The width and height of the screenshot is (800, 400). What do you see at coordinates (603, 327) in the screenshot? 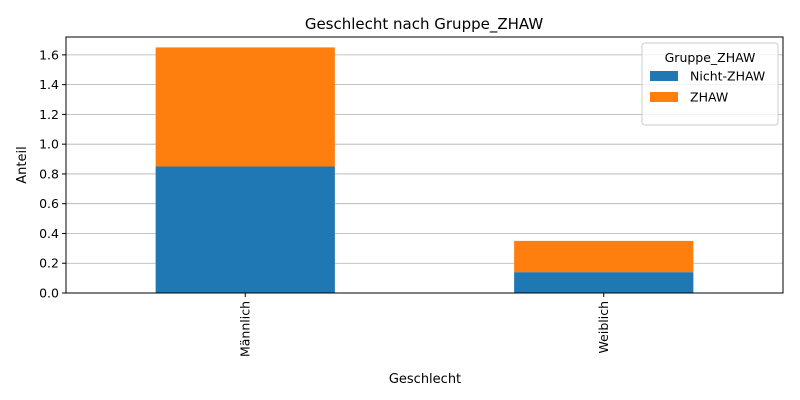
I see `x-tick-label: Weiblich` at bounding box center [603, 327].